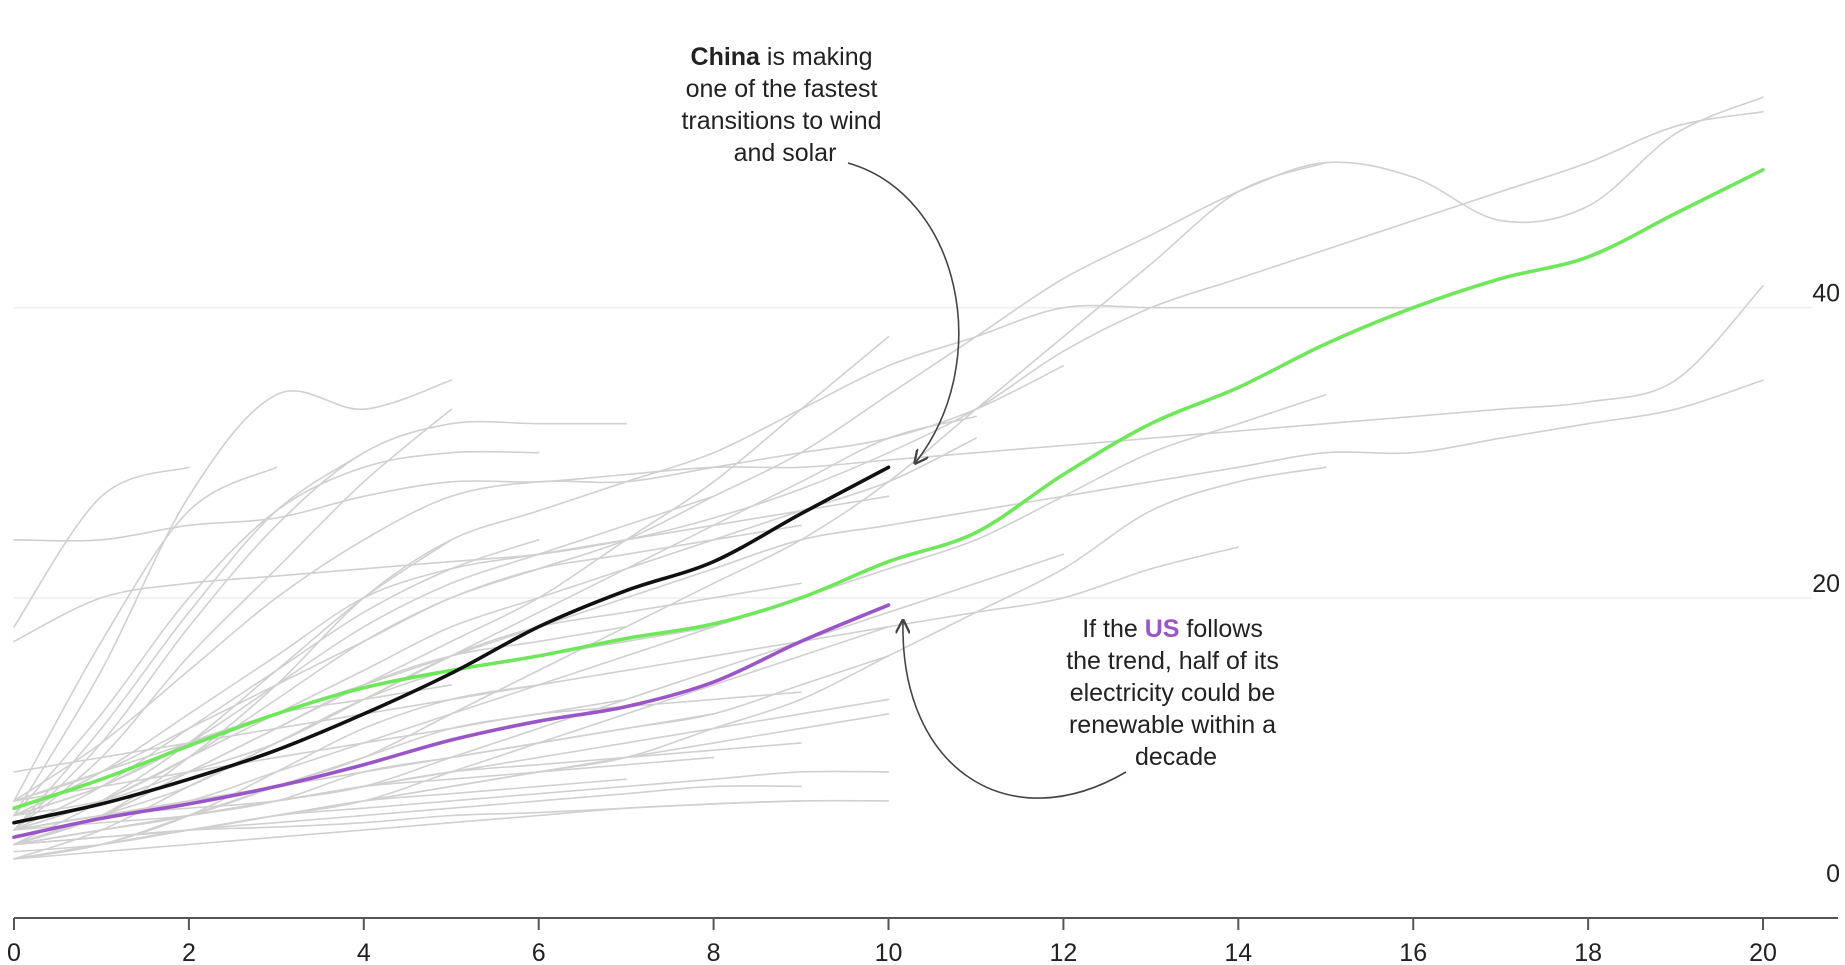 Image resolution: width=1845 pixels, height=965 pixels. I want to click on china-annotation-highlight: China, so click(726, 57).